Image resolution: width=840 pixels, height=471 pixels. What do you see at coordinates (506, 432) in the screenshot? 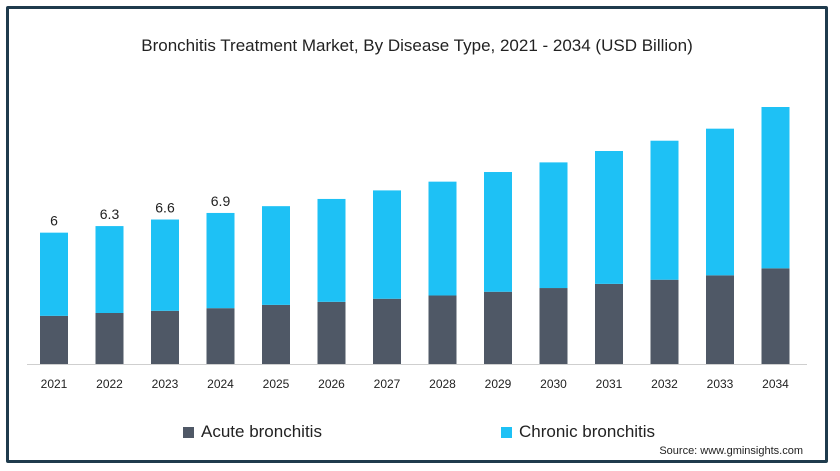
I see `legend-swatch-chronic` at bounding box center [506, 432].